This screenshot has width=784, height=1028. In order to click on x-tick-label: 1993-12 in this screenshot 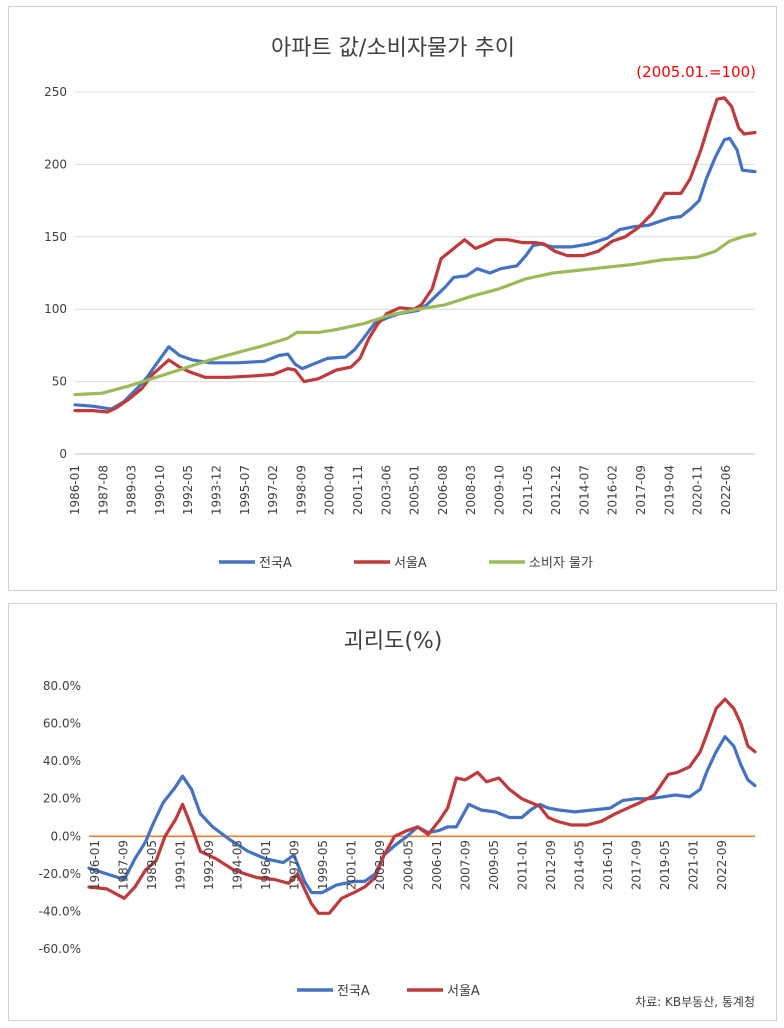, I will do `click(217, 490)`.